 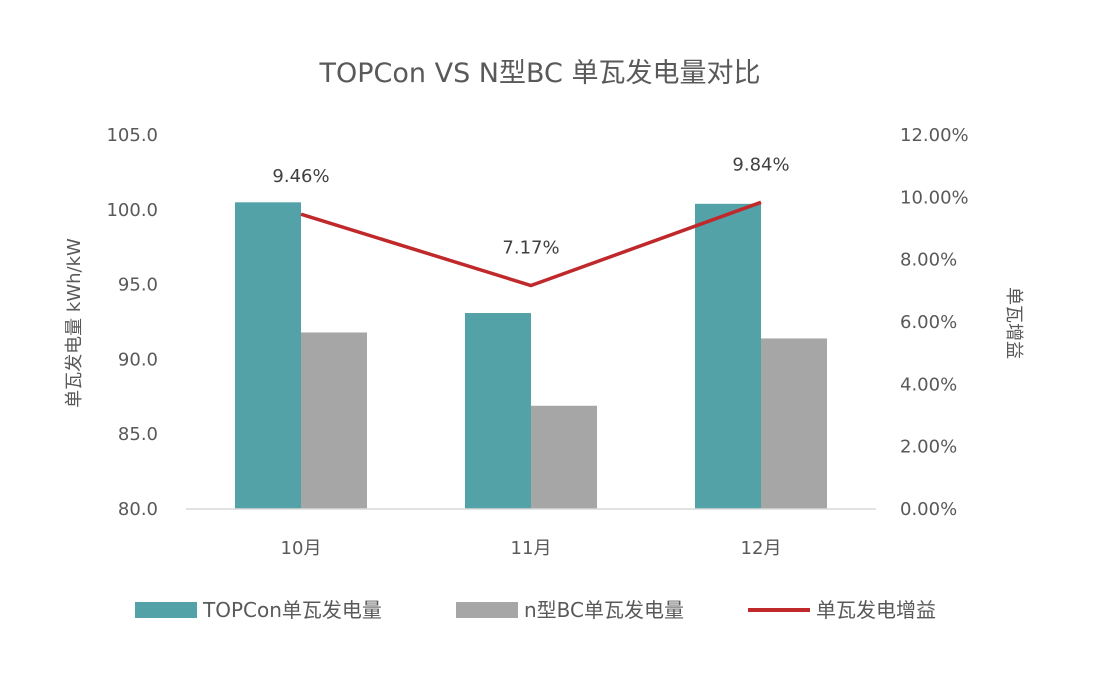 I want to click on left-tick-label: 80.0, so click(x=138, y=509).